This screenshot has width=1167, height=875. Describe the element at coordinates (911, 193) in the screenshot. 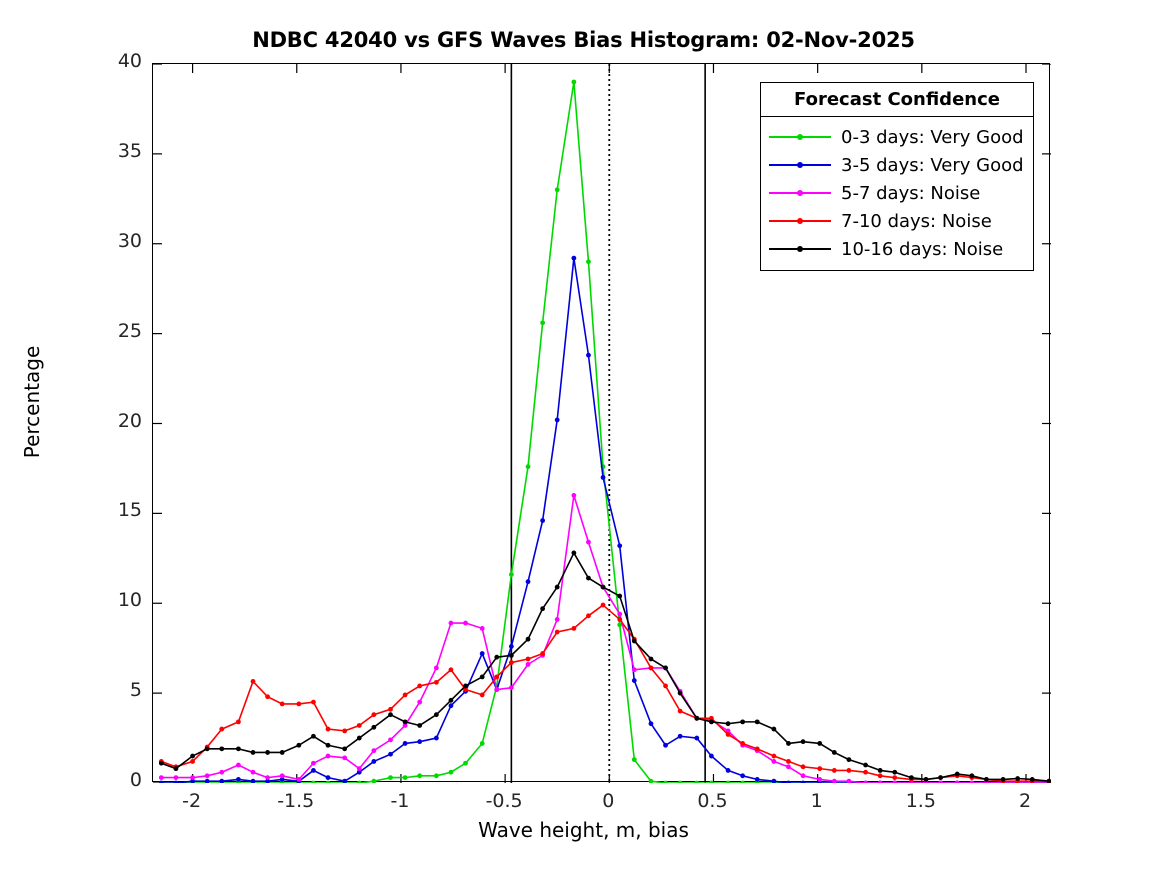

I see `legend-item-label: 5-7 days: Noise` at that location.